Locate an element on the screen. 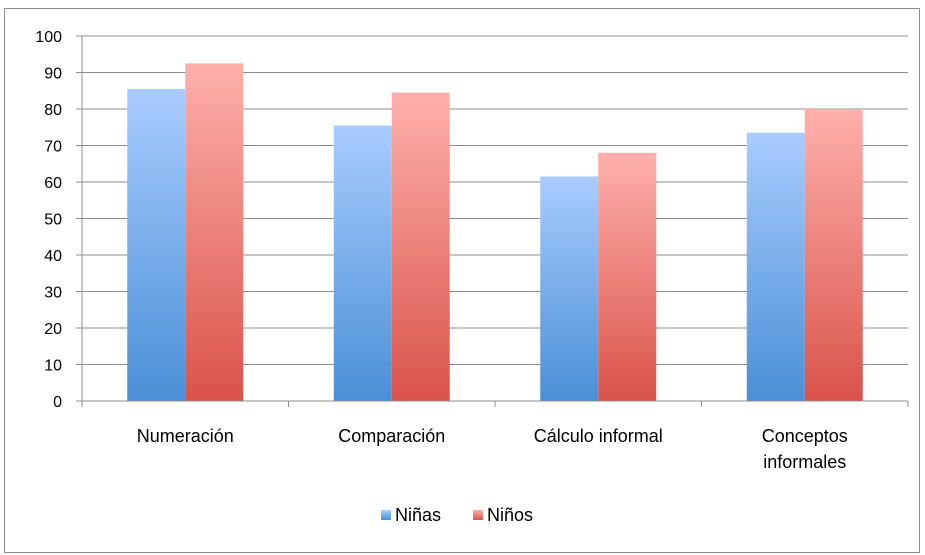 Image resolution: width=925 pixels, height=555 pixels. x-category-label: Numeración is located at coordinates (185, 436).